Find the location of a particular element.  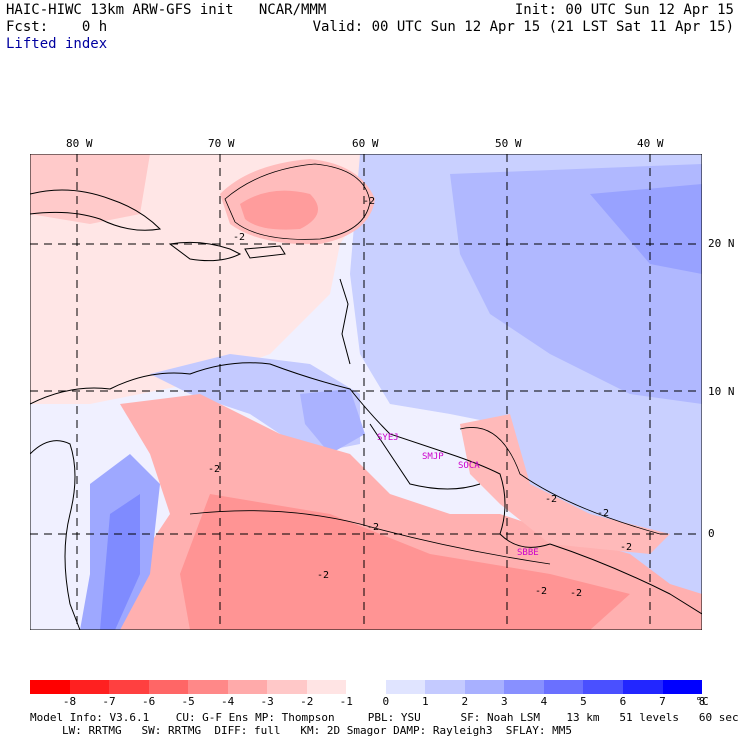

color-scale-bar is located at coordinates (366, 687).